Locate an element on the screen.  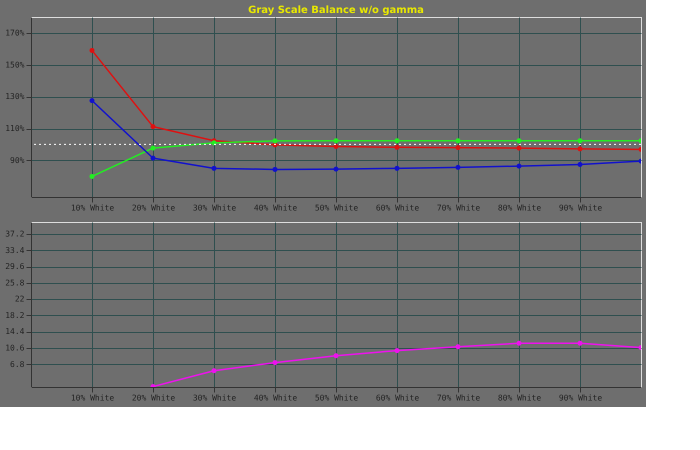
y-tick-label: 29.6 is located at coordinates (15, 267).